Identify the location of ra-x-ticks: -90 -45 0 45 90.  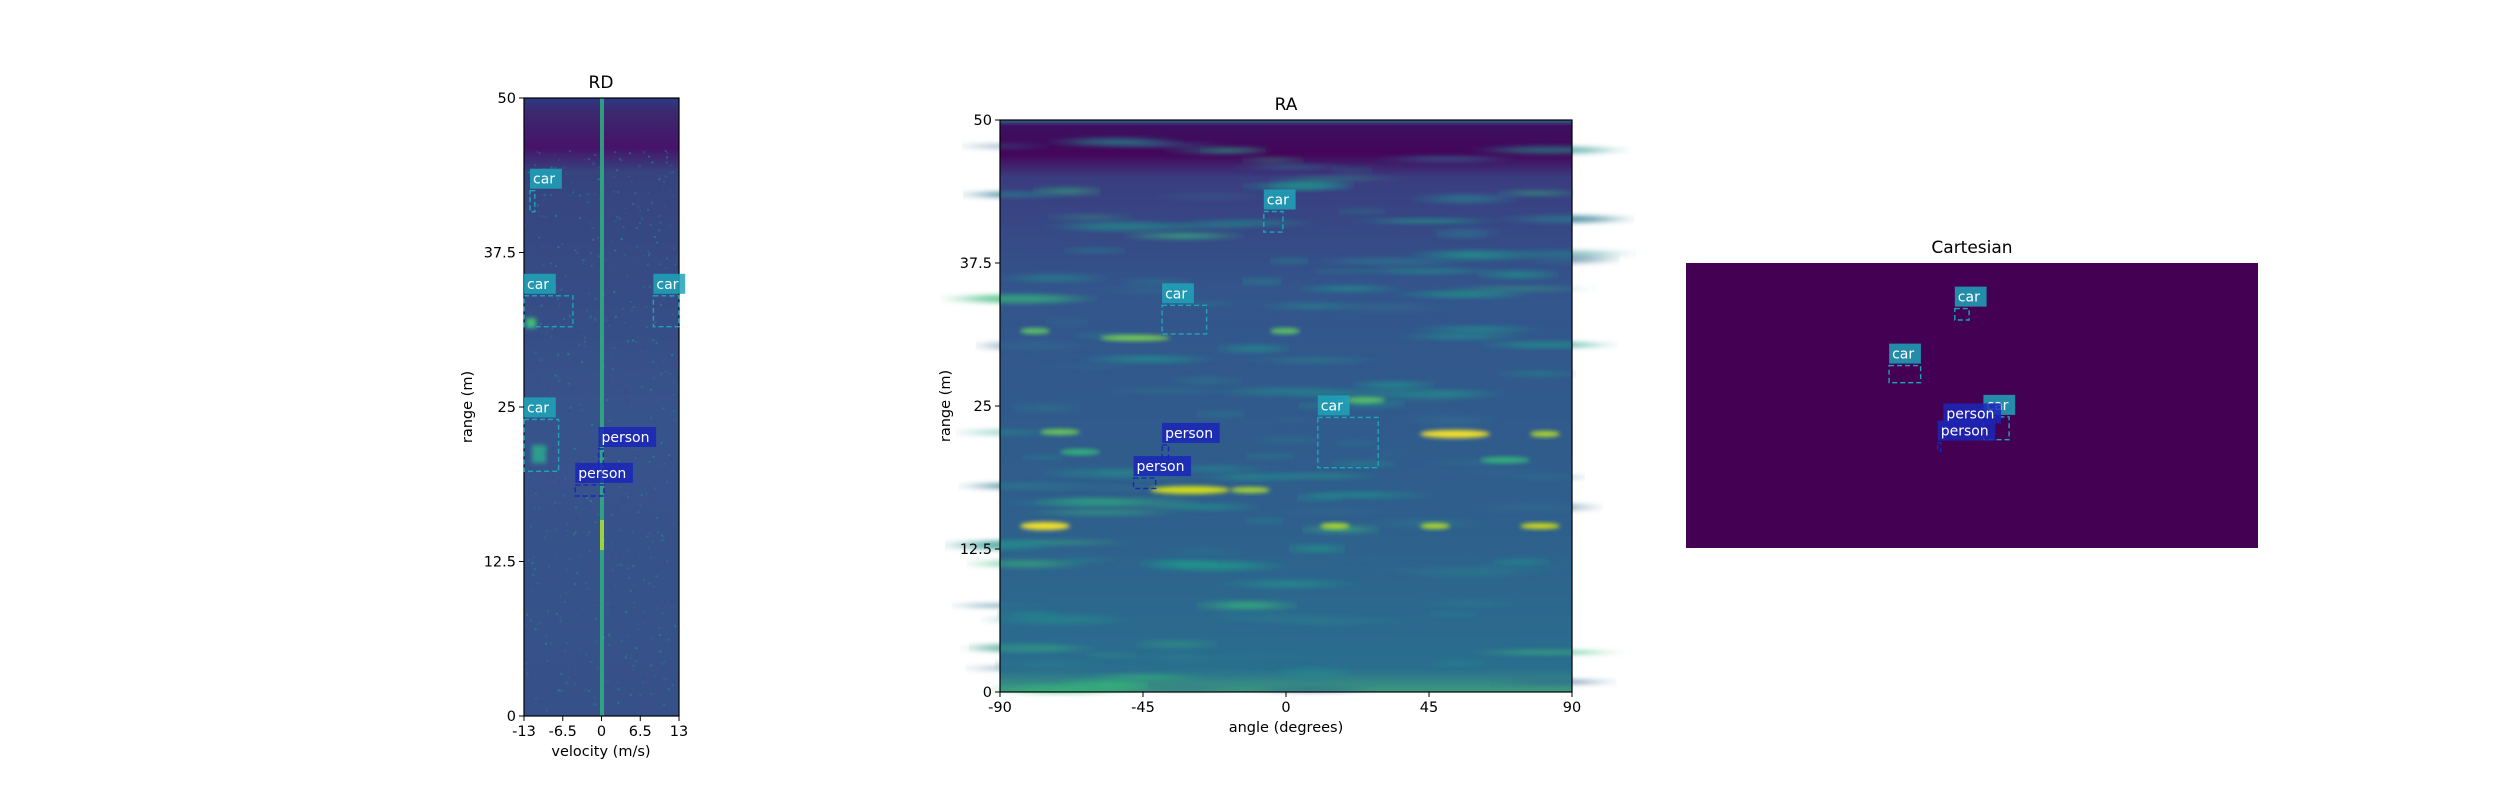
(1284, 704).